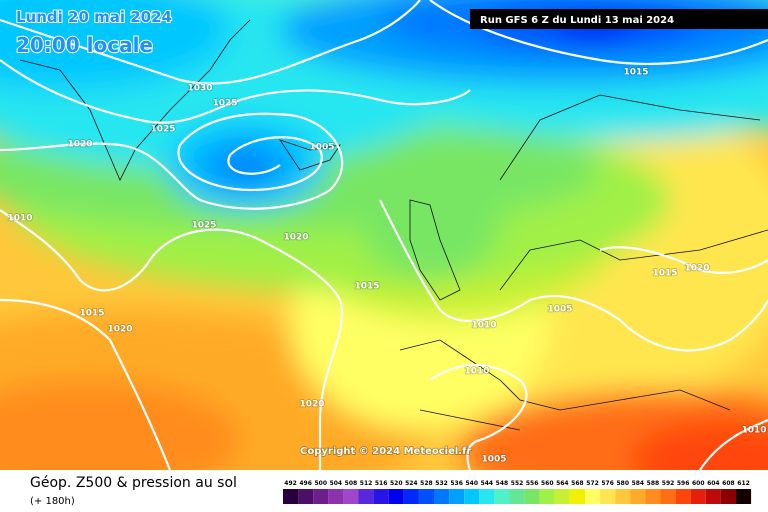 The image size is (768, 512). What do you see at coordinates (290, 483) in the screenshot?
I see `legend-label: 492` at bounding box center [290, 483].